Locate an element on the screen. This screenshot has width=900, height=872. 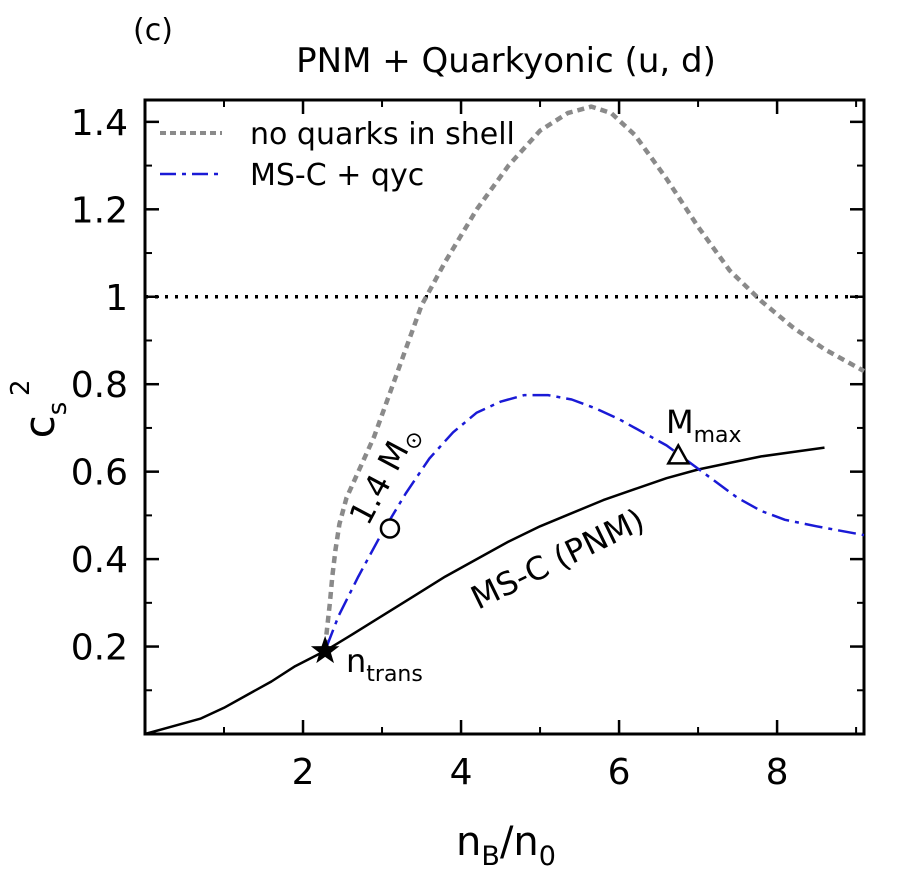
y-tick-label: 0.6 is located at coordinates (99, 473).